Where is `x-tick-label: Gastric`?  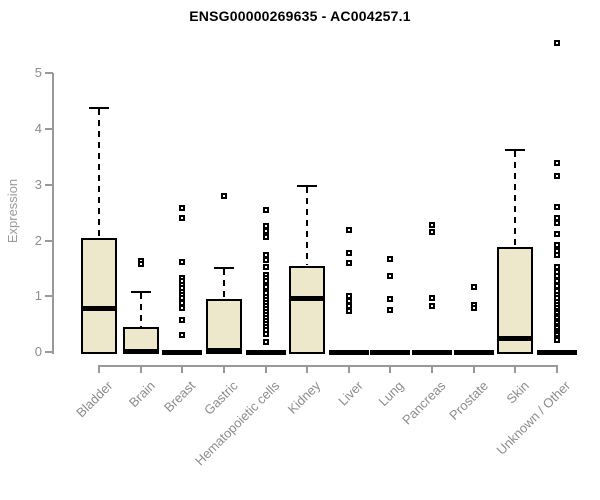 x-tick-label: Gastric is located at coordinates (220, 398).